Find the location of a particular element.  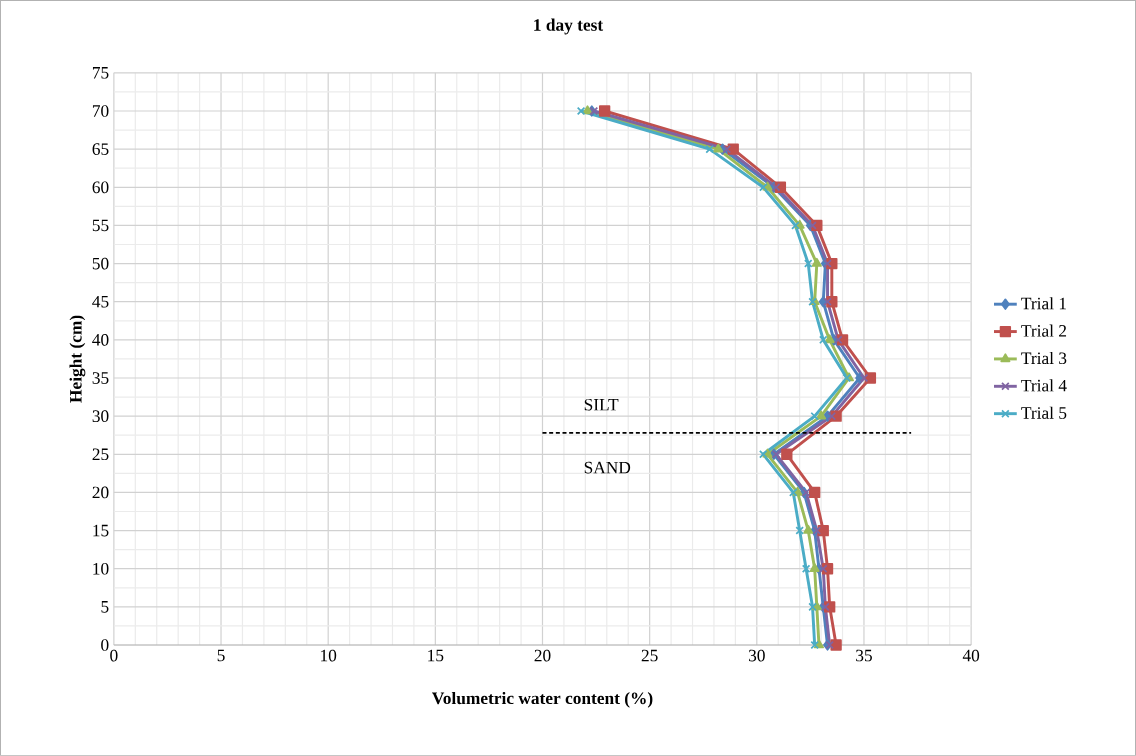

y-tick-label: 70 is located at coordinates (100, 111).